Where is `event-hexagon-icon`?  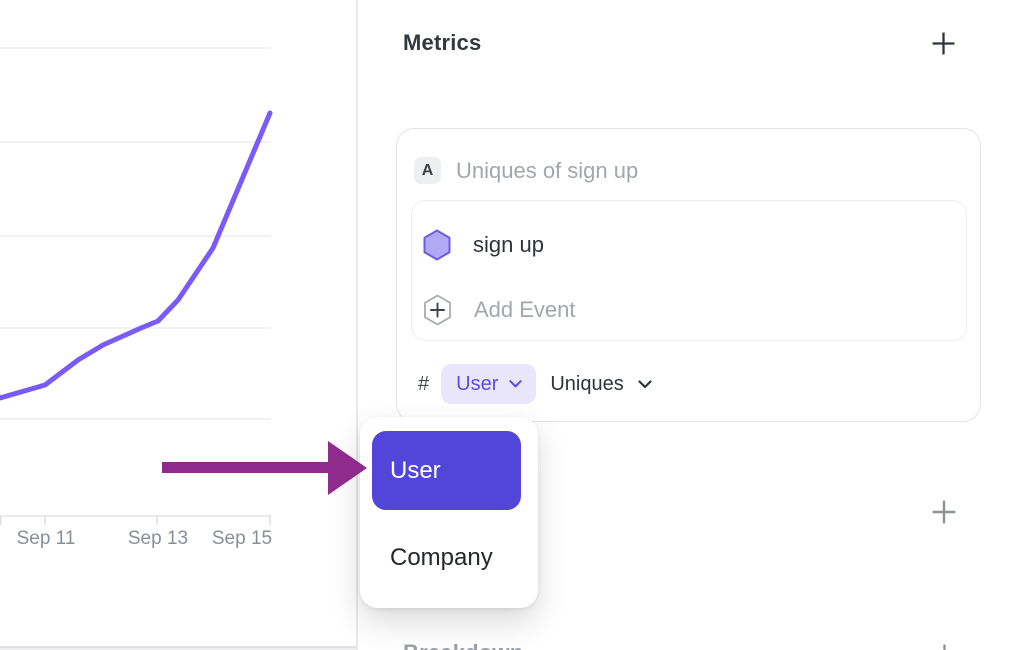 event-hexagon-icon is located at coordinates (437, 245).